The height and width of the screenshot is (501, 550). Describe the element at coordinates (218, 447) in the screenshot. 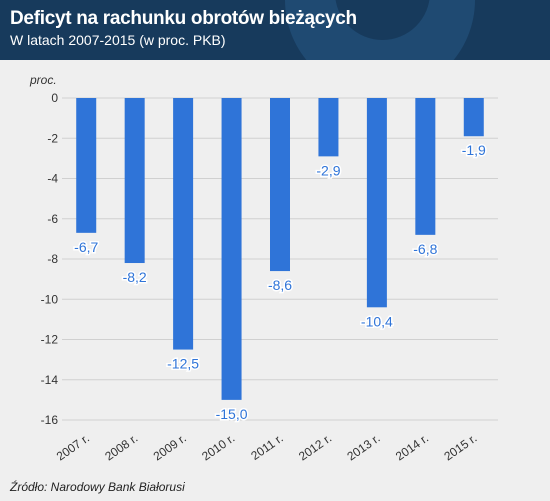

I see `x-tick-label: 2010 r.` at that location.